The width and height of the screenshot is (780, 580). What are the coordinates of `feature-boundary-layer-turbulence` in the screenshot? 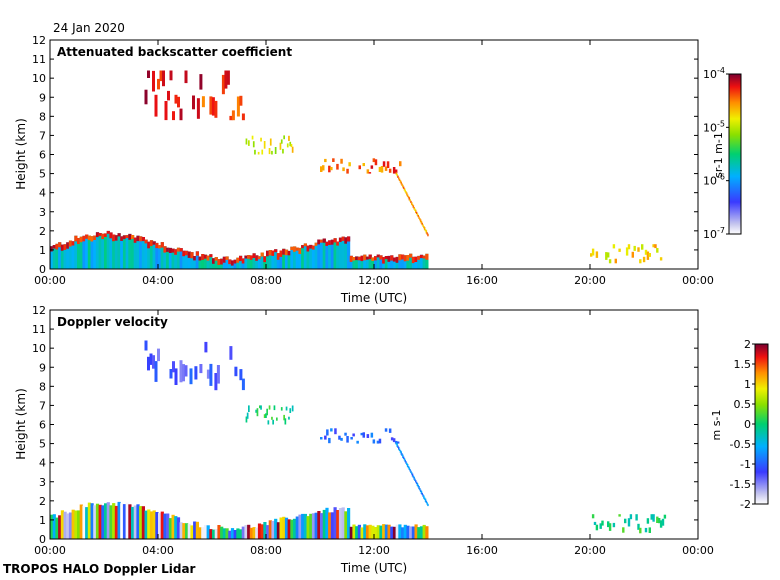 It's located at (239, 520).